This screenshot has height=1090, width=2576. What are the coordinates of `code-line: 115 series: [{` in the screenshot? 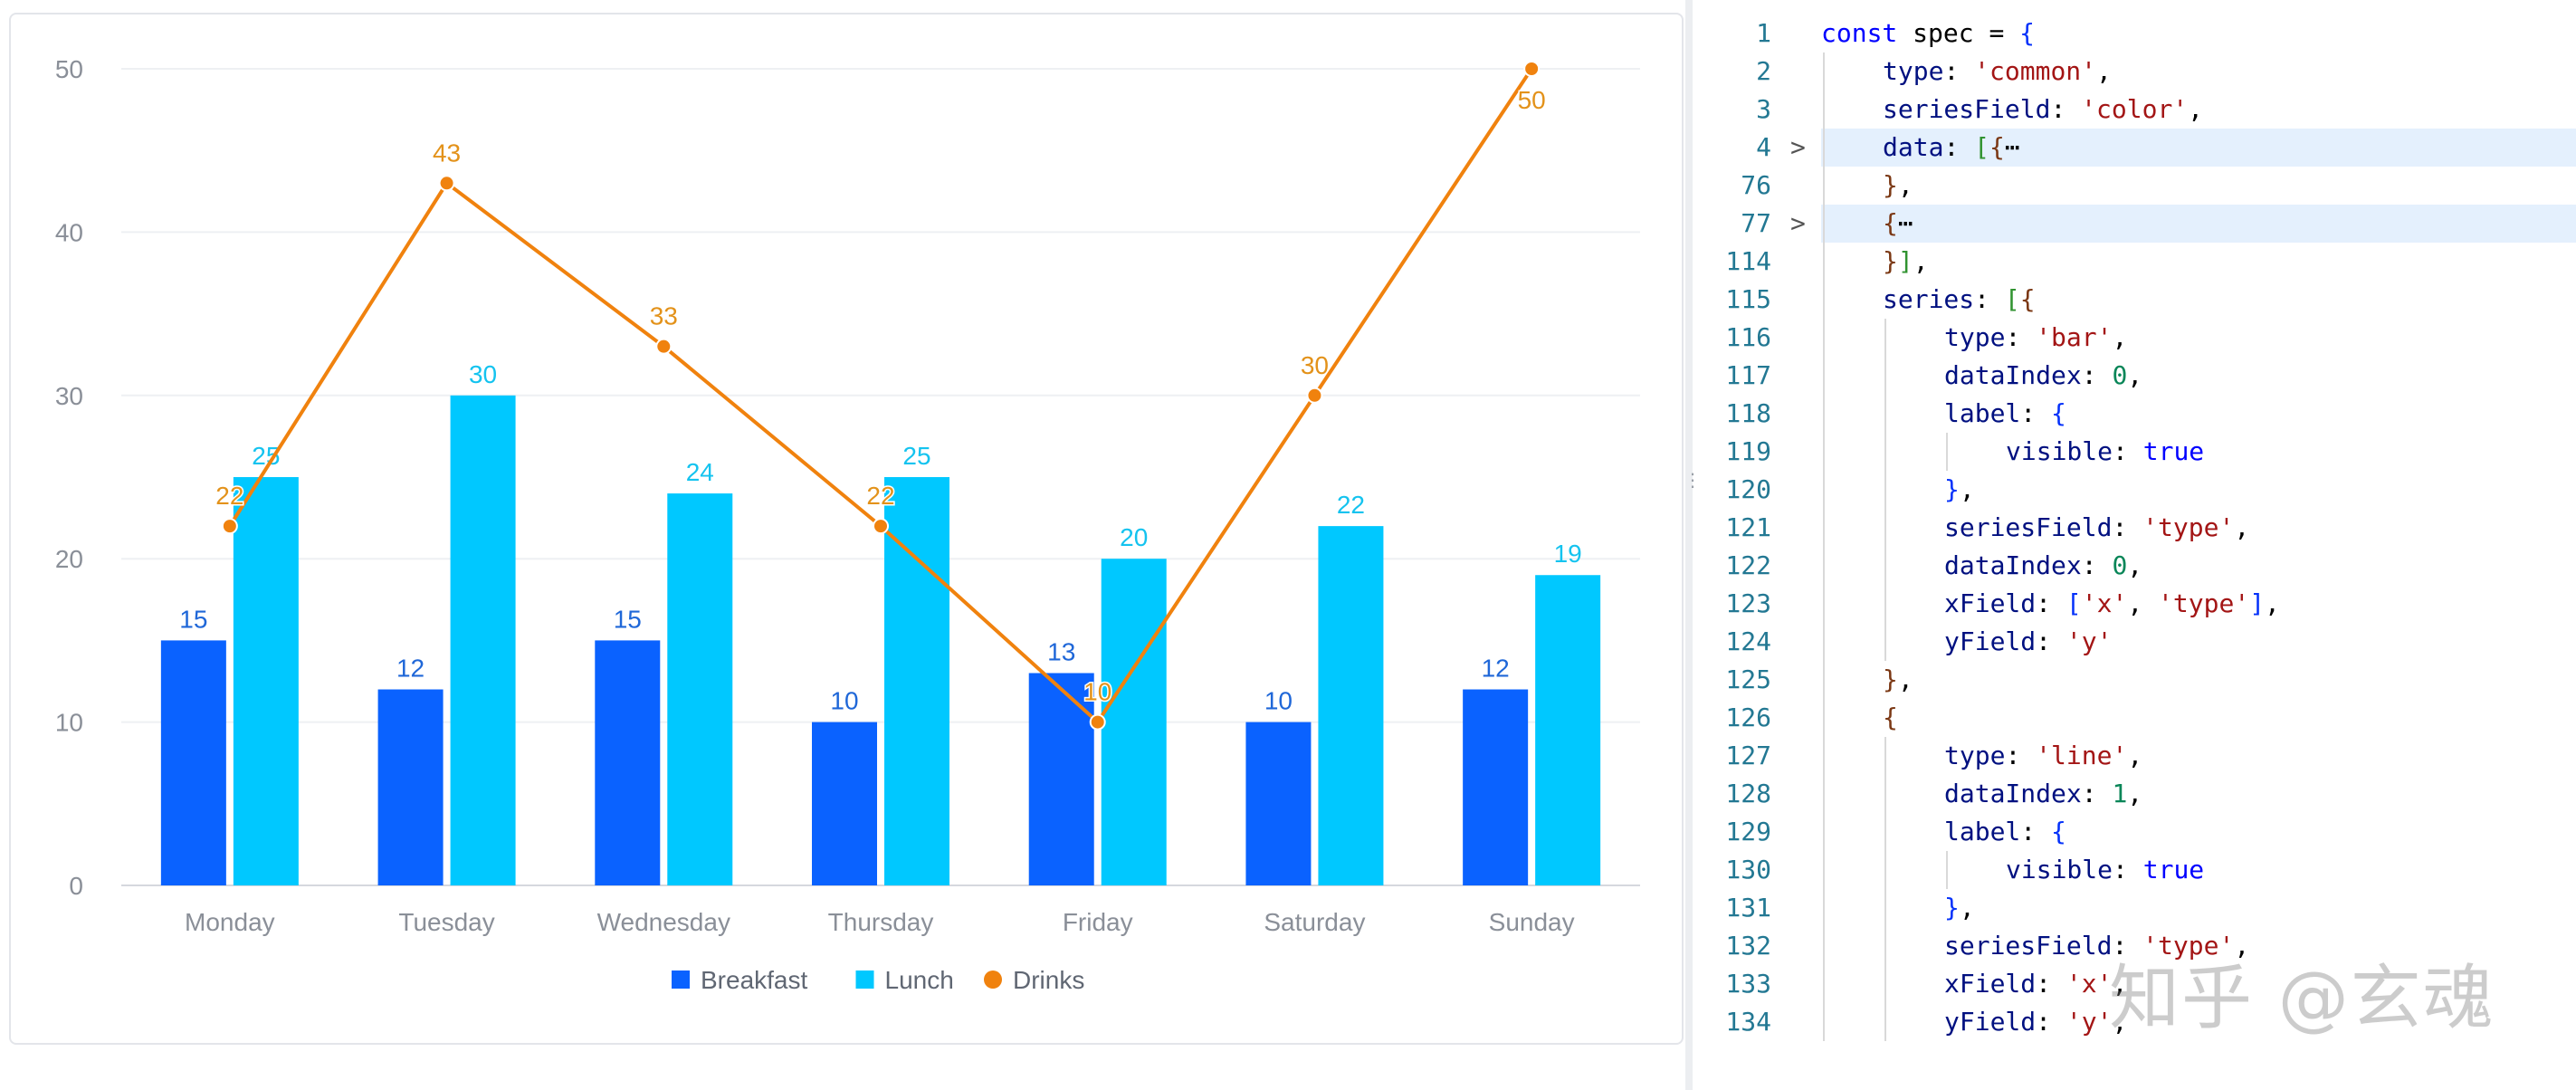 It's located at (2135, 300).